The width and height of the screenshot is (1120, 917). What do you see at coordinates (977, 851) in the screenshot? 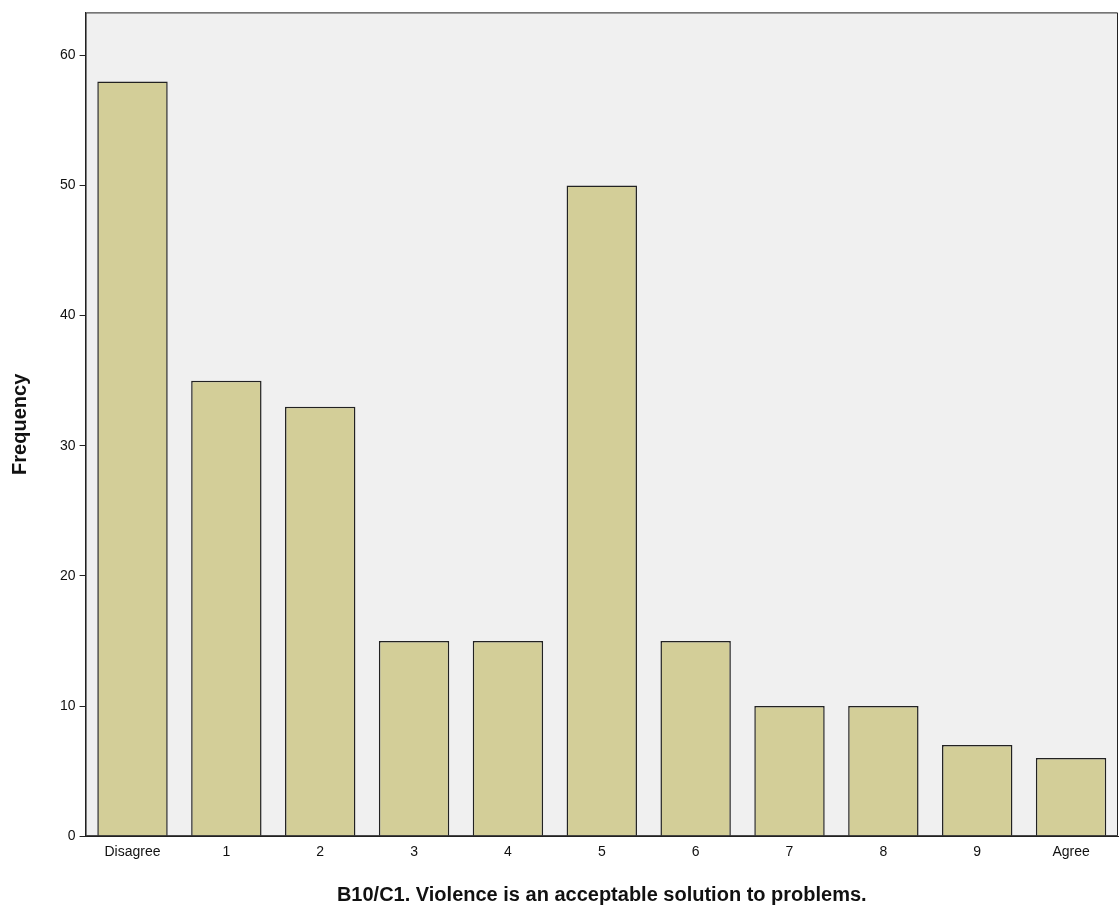
I see `x-tick-label: 9` at bounding box center [977, 851].